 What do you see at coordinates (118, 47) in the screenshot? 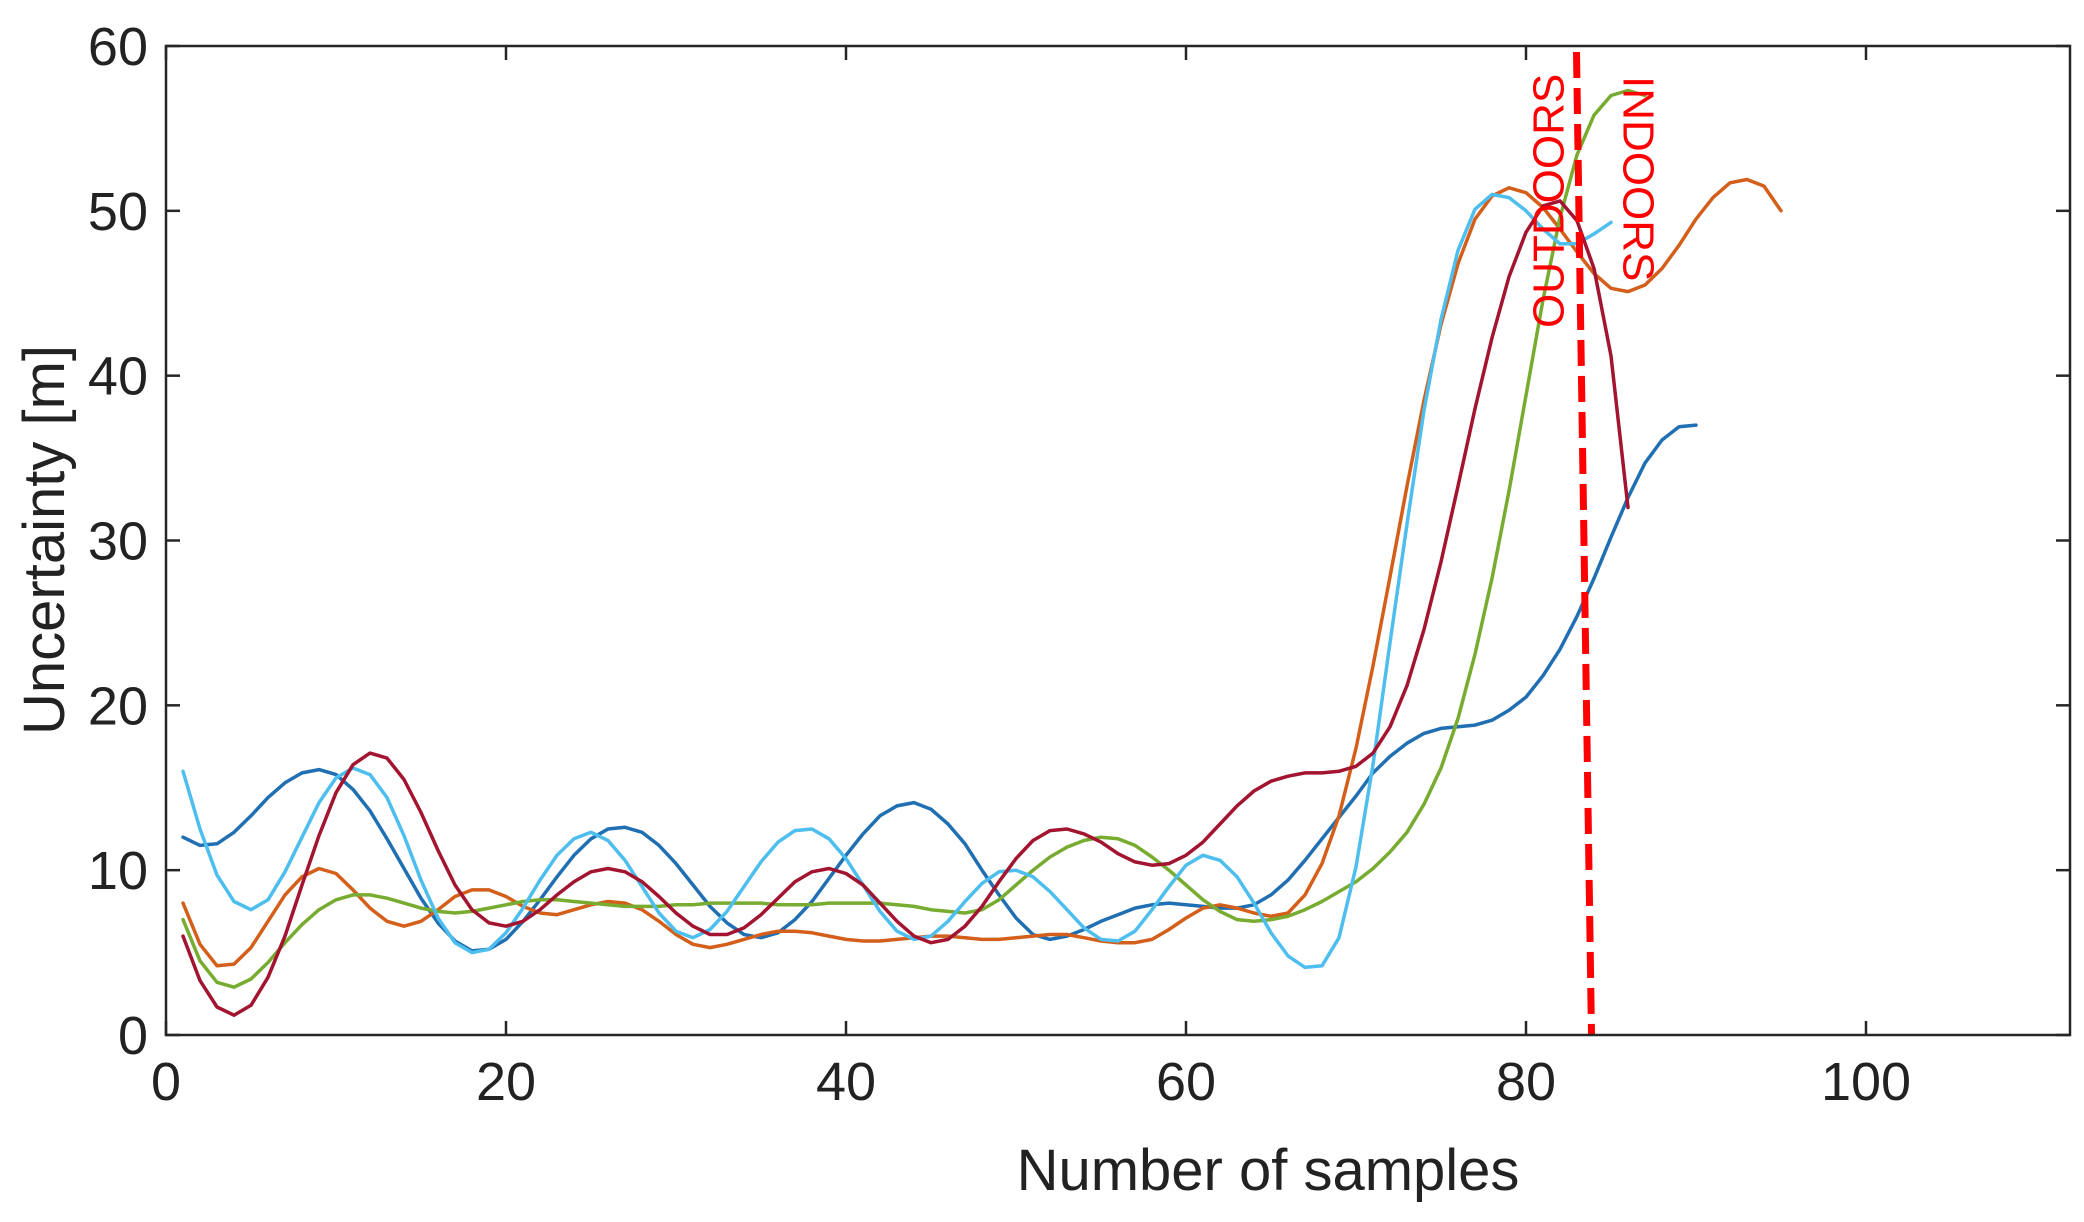
I see `y-tick-label: 60` at bounding box center [118, 47].